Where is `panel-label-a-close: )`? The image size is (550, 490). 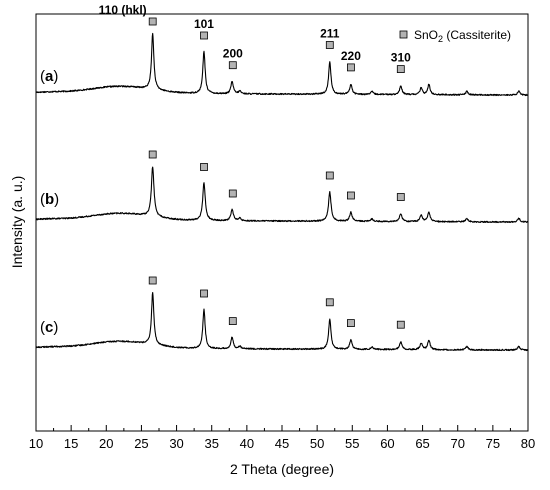
panel-label-a-close: ) is located at coordinates (55, 76).